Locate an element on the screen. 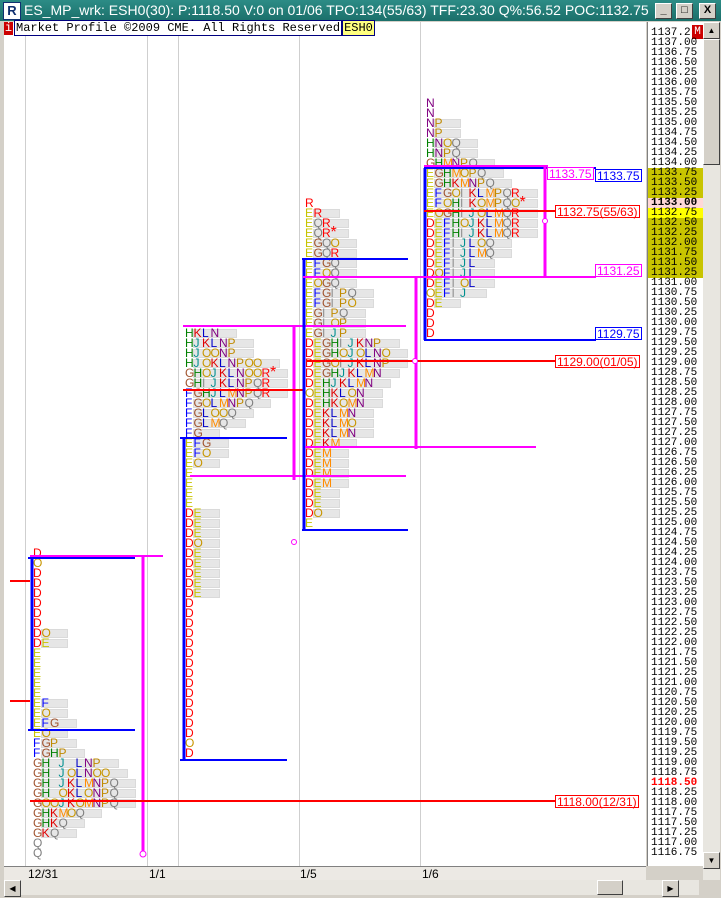  price-tick: 1132.25 is located at coordinates (675, 233).